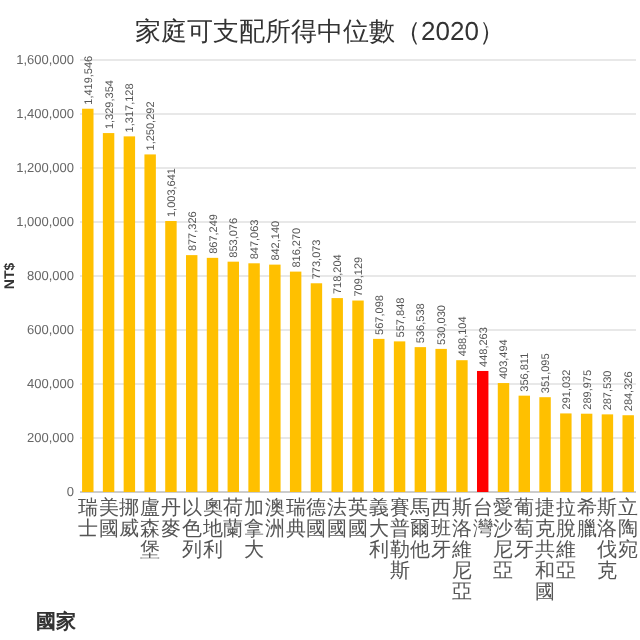 The height and width of the screenshot is (640, 640). Describe the element at coordinates (545, 550) in the screenshot. I see `x-tick-label: 捷克共和國` at that location.